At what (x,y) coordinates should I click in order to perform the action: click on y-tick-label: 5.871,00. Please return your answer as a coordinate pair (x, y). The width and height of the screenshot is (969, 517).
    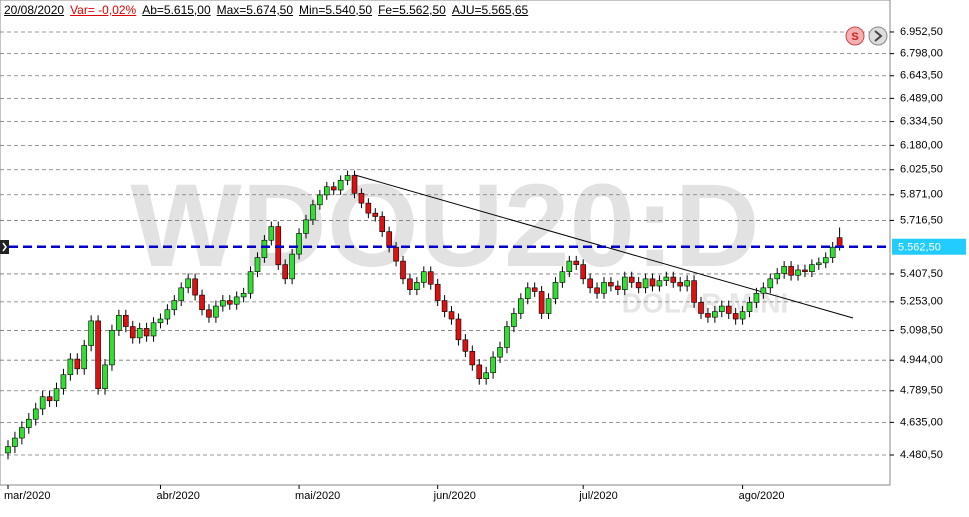
    Looking at the image, I should click on (921, 195).